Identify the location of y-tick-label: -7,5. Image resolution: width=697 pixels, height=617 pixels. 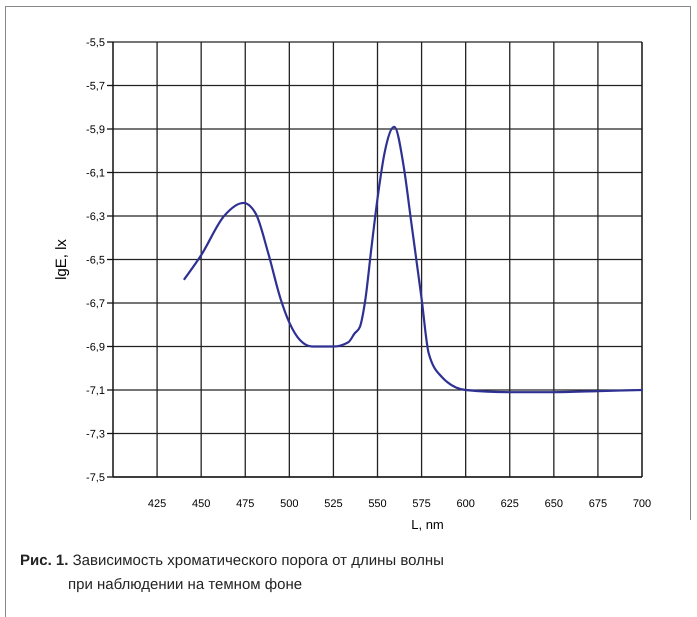
(95, 478).